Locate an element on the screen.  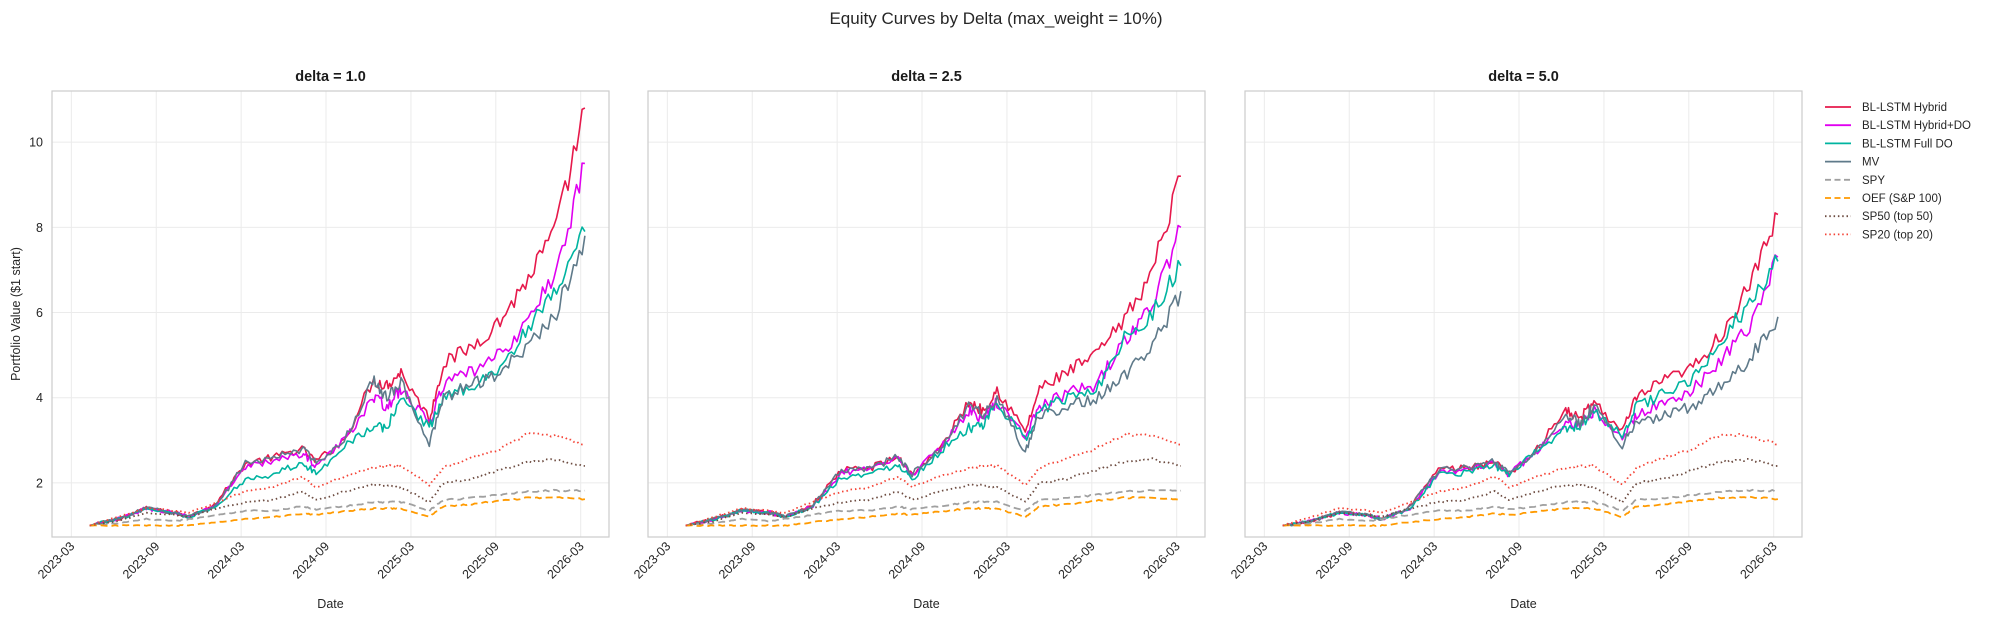
y-tick-label: 6 is located at coordinates (39, 313).